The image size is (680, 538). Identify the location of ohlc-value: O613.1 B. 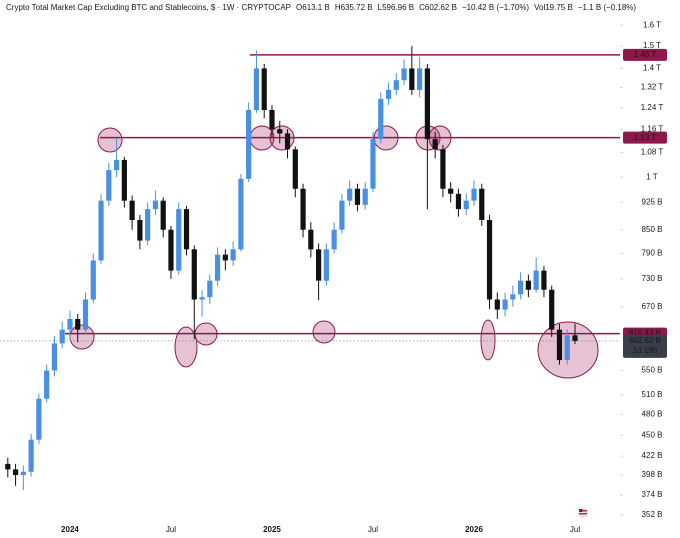
(313, 7).